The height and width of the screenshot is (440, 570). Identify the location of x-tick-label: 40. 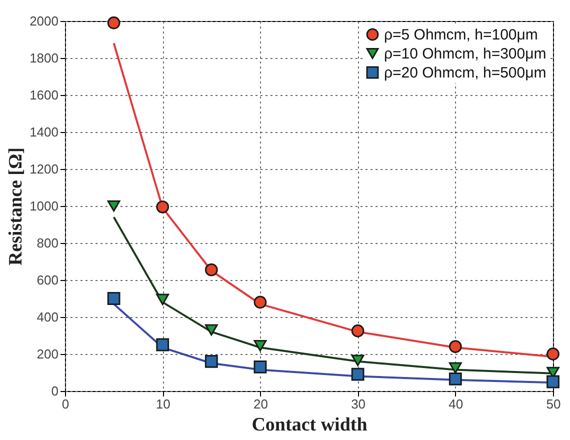
(456, 404).